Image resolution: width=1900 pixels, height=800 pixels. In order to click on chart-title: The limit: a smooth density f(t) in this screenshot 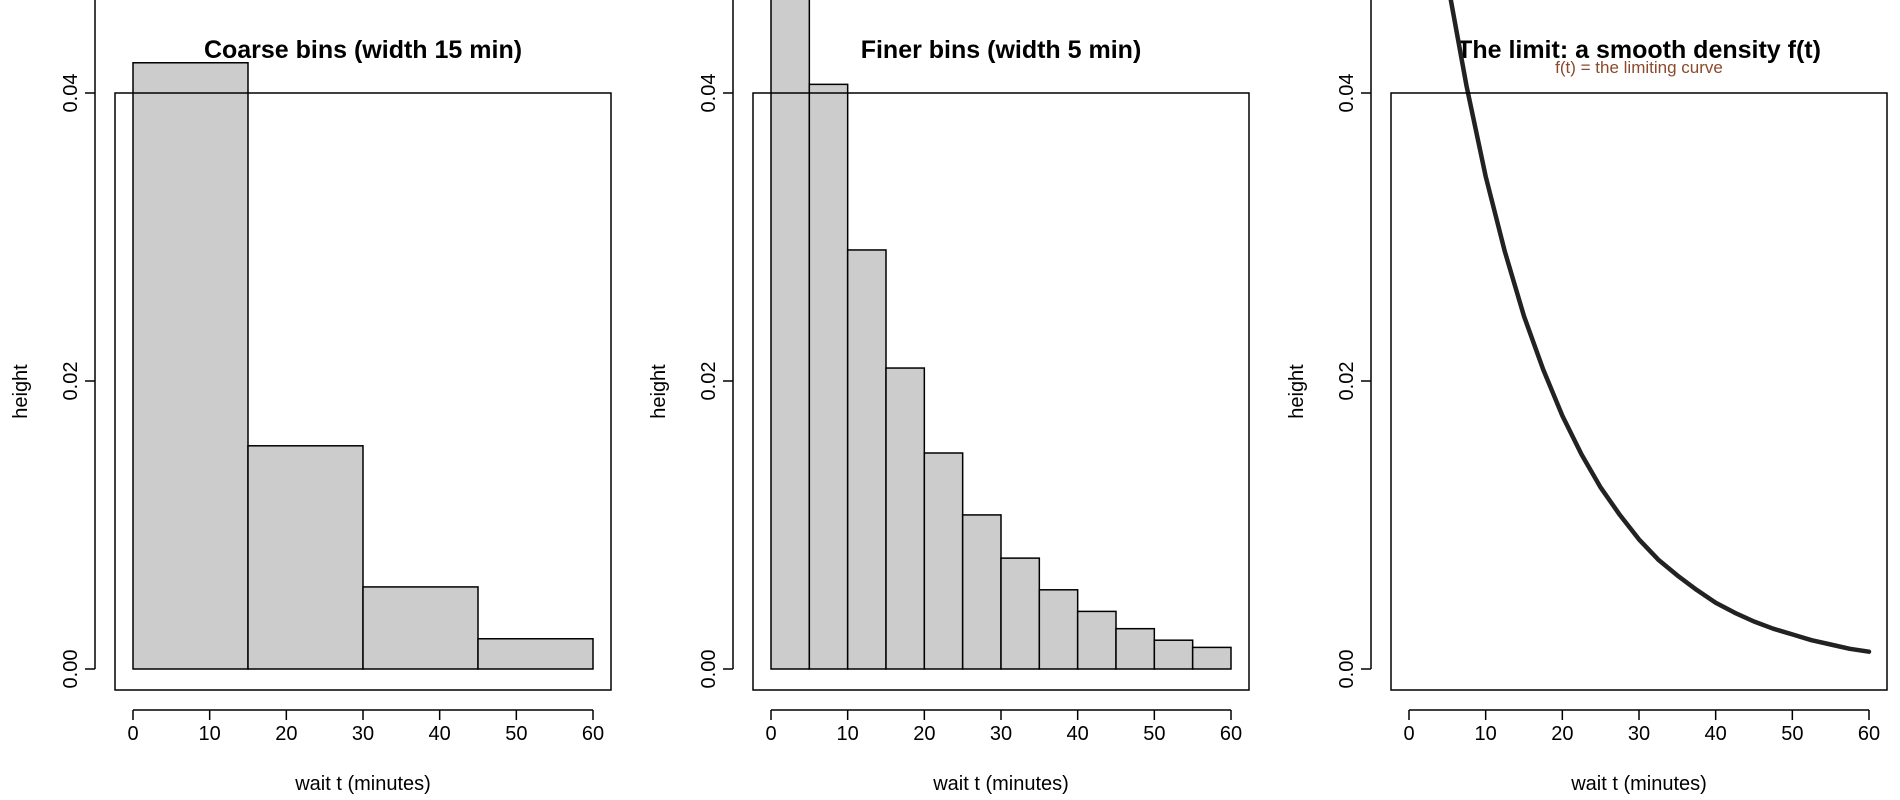, I will do `click(1639, 50)`.